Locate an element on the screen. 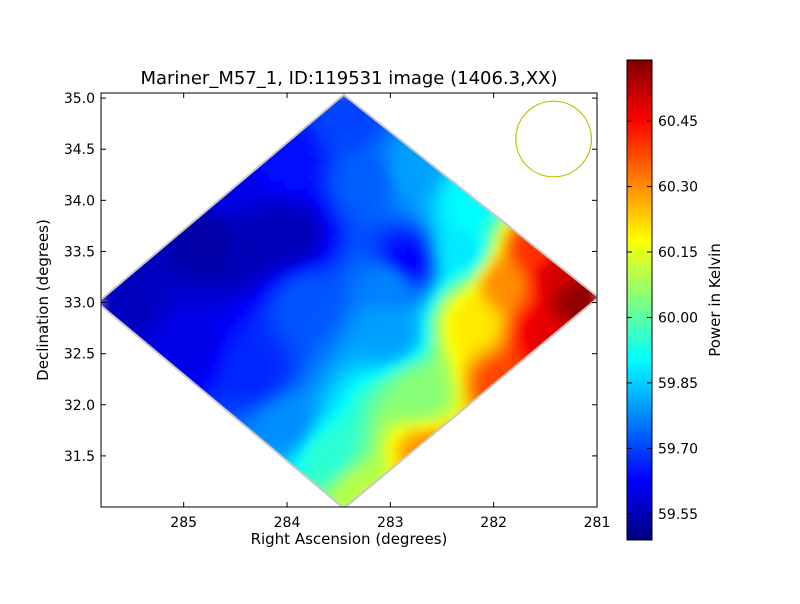 This screenshot has height=604, width=800. x-tick-label: 282 is located at coordinates (493, 523).